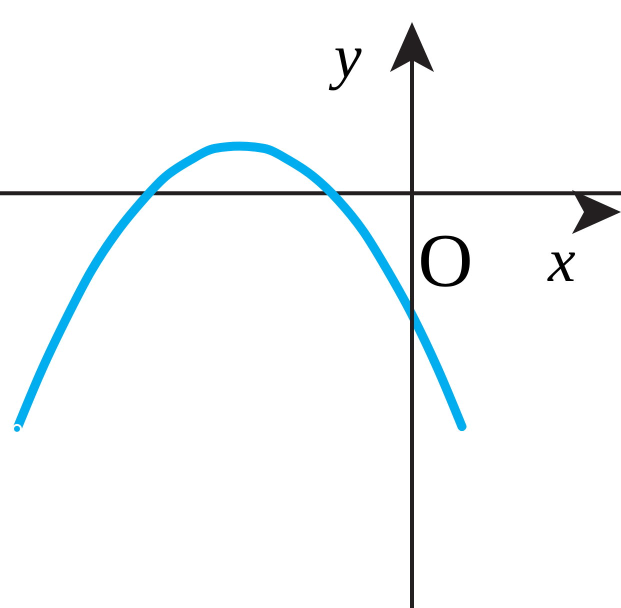 The image size is (621, 608). I want to click on x-axis-title: x, so click(562, 261).